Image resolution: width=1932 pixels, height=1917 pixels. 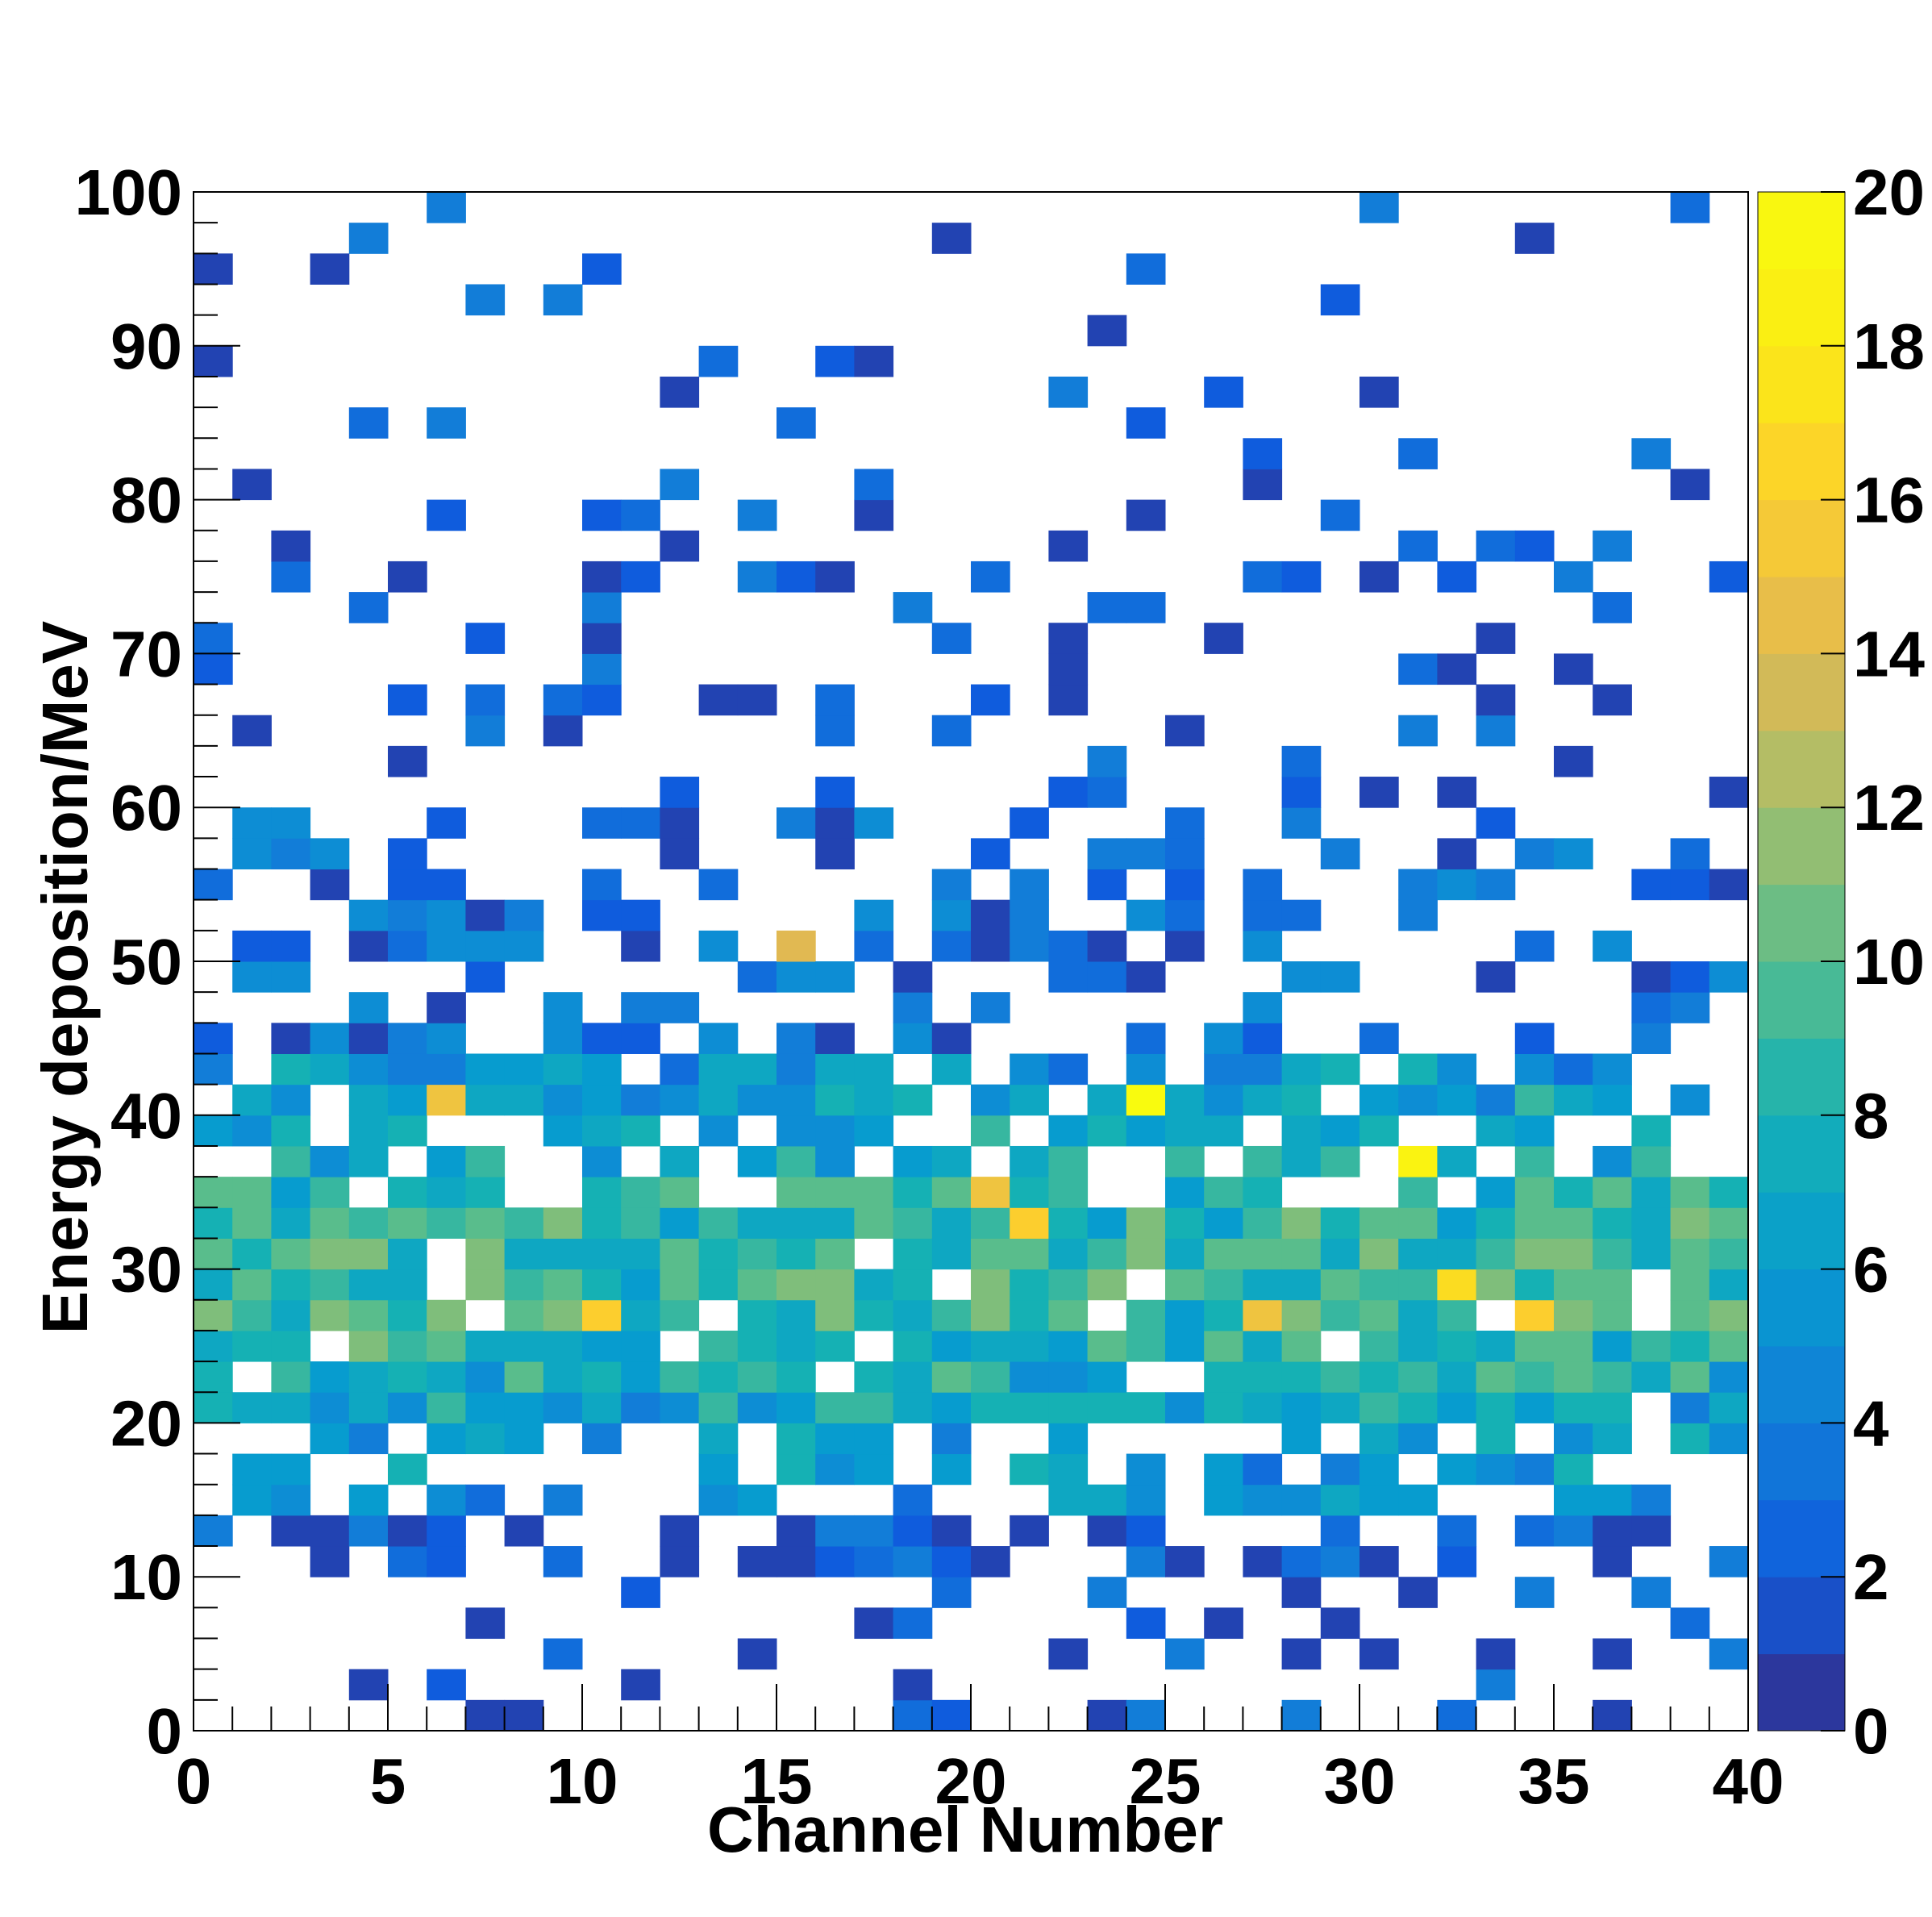 What do you see at coordinates (1889, 654) in the screenshot?
I see `colorbar-tick-label: 14` at bounding box center [1889, 654].